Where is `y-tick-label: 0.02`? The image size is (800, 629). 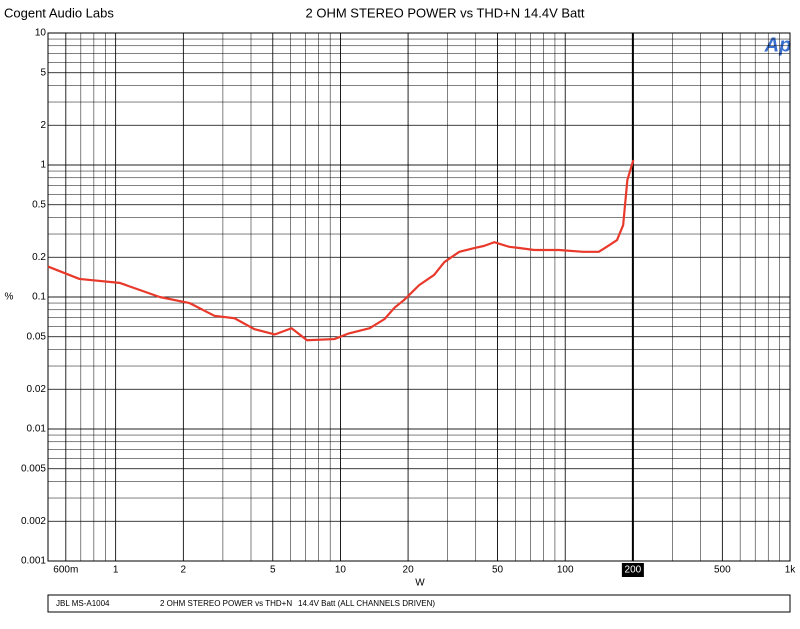 y-tick-label: 0.02 is located at coordinates (37, 389).